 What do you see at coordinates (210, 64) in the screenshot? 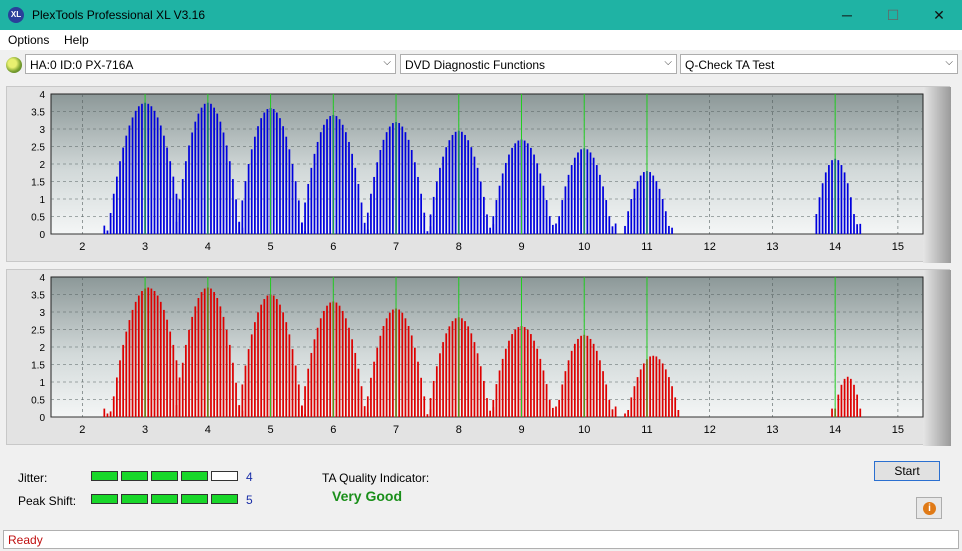
I see `drive-select: HA:0 ID:0 PX-716A ⌵` at bounding box center [210, 64].